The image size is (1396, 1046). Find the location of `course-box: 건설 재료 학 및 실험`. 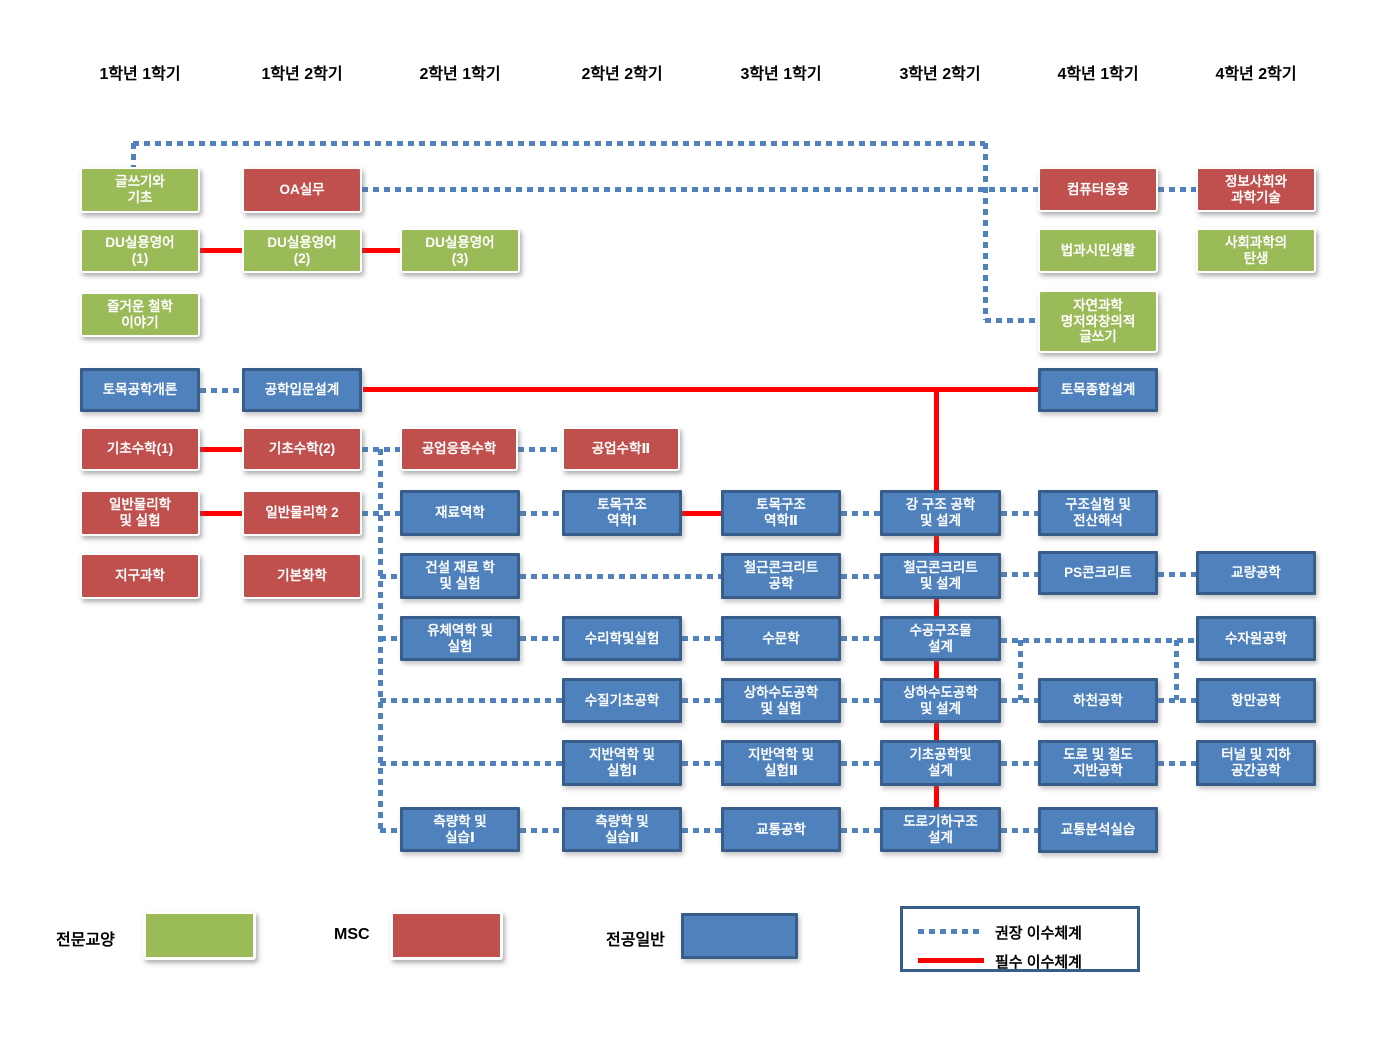

course-box: 건설 재료 학 및 실험 is located at coordinates (460, 576).